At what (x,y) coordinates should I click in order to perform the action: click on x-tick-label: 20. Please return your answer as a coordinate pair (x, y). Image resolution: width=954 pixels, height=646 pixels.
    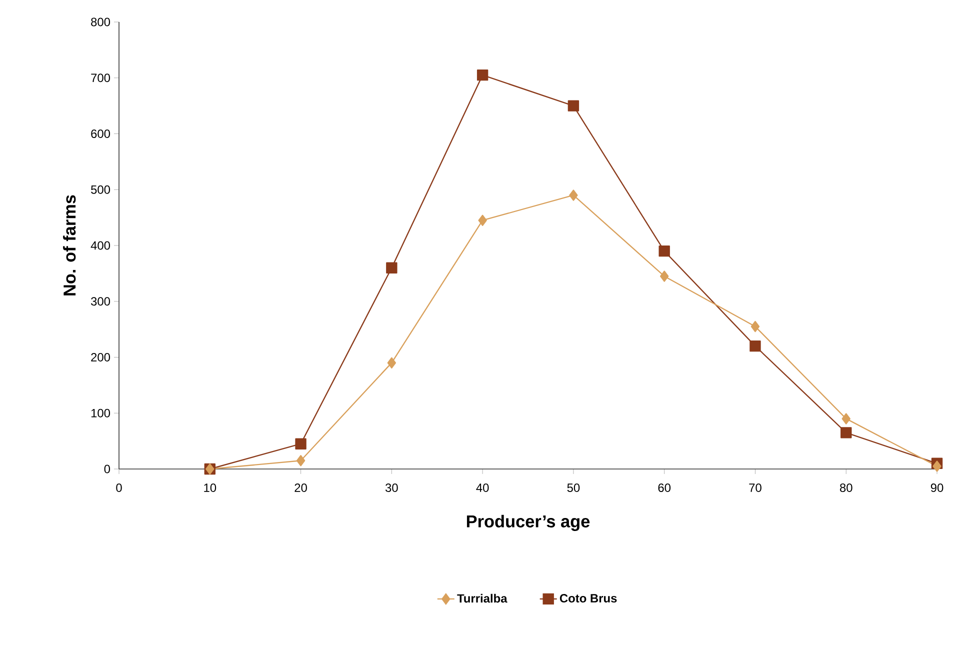
    Looking at the image, I should click on (300, 488).